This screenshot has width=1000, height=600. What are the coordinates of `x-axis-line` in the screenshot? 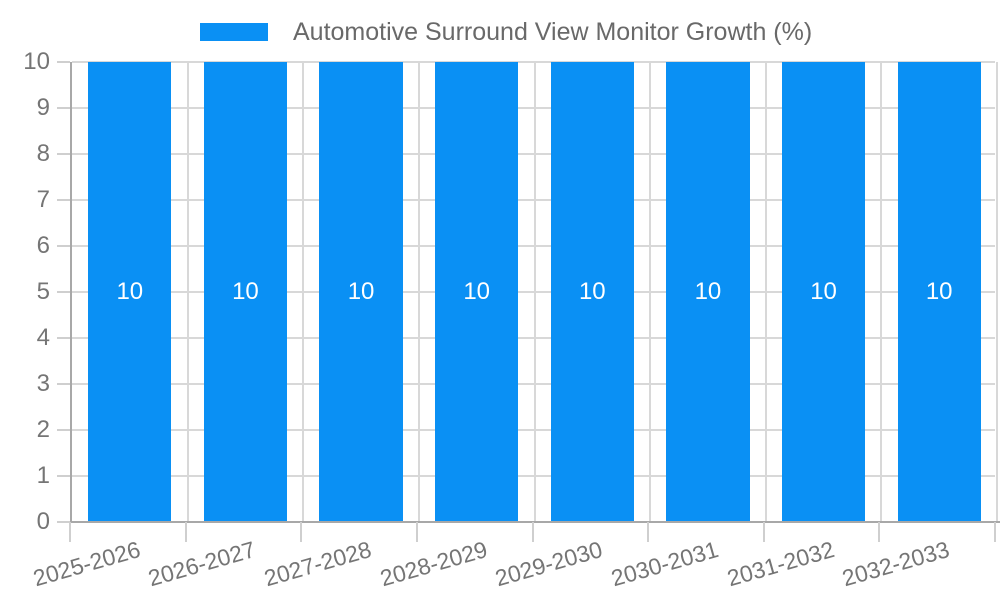 It's located at (535, 522).